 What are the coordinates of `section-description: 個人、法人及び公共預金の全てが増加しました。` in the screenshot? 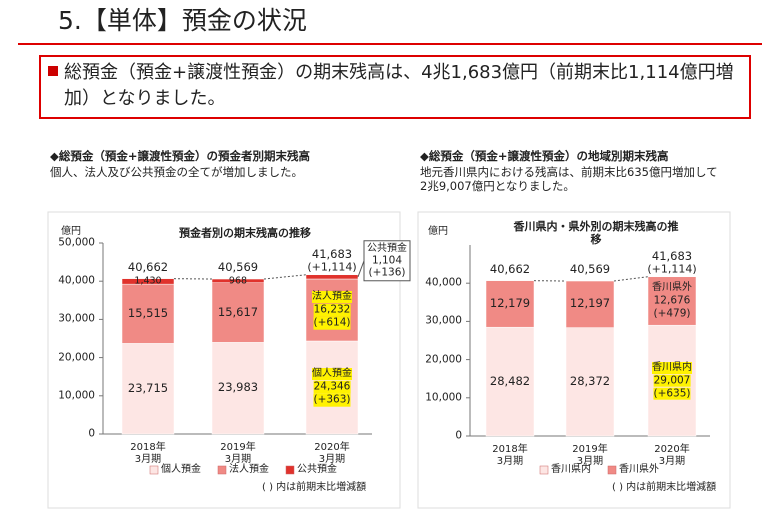 It's located at (176, 172).